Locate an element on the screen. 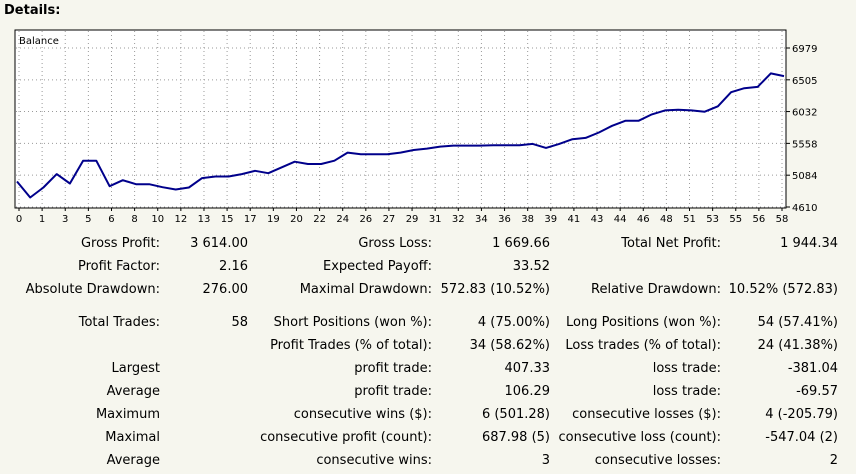 The height and width of the screenshot is (474, 856). absolute-drawdown-value: 276.00 is located at coordinates (225, 289).